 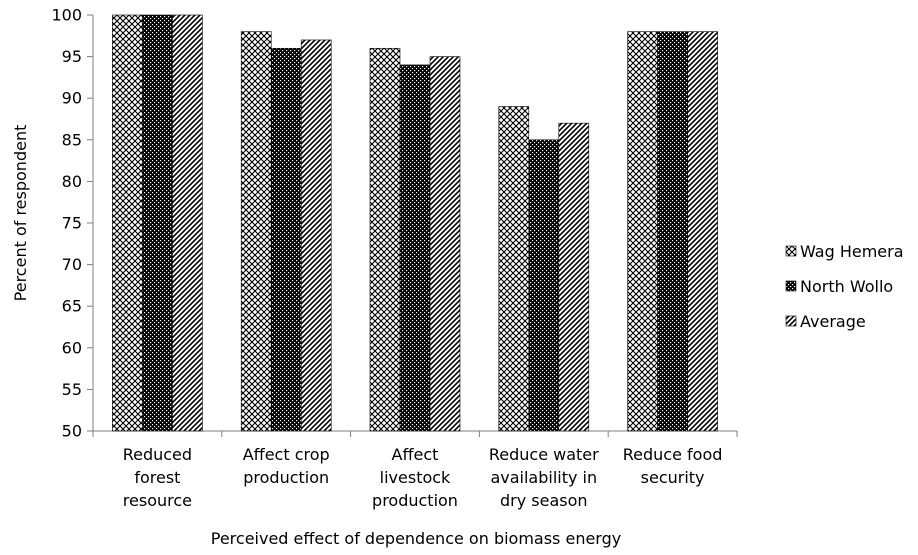 I want to click on legend-label: Average, so click(x=833, y=321).